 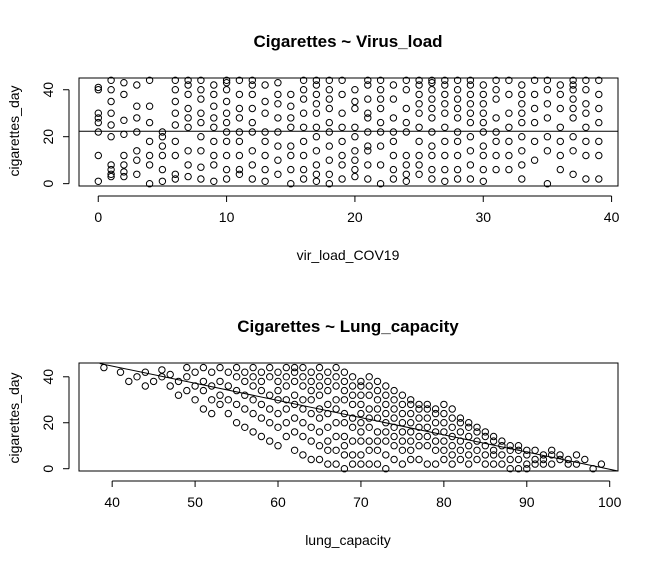 What do you see at coordinates (348, 540) in the screenshot?
I see `x-axis-label: lung_capacity` at bounding box center [348, 540].